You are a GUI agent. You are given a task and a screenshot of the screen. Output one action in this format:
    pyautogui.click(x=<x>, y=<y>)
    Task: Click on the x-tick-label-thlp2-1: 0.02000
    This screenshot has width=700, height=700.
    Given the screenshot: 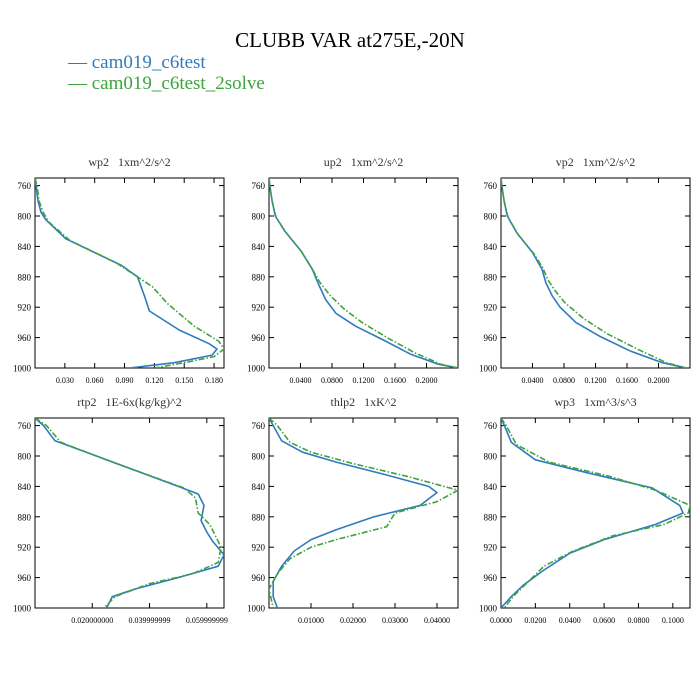 What is the action you would take?
    pyautogui.click(x=353, y=620)
    